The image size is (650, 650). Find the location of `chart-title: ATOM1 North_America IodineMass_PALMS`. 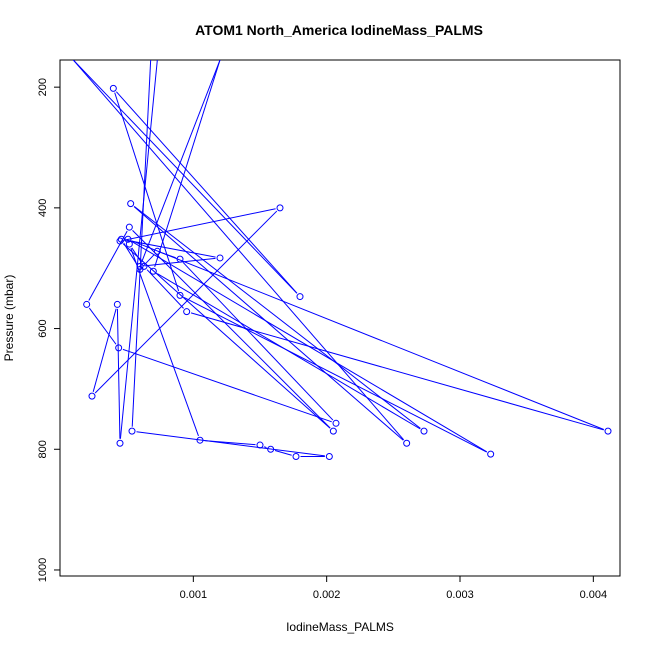

chart-title: ATOM1 North_America IodineMass_PALMS is located at coordinates (339, 30).